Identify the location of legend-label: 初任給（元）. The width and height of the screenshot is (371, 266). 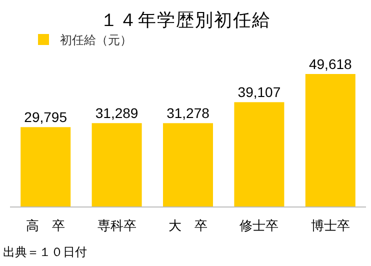
(96, 40).